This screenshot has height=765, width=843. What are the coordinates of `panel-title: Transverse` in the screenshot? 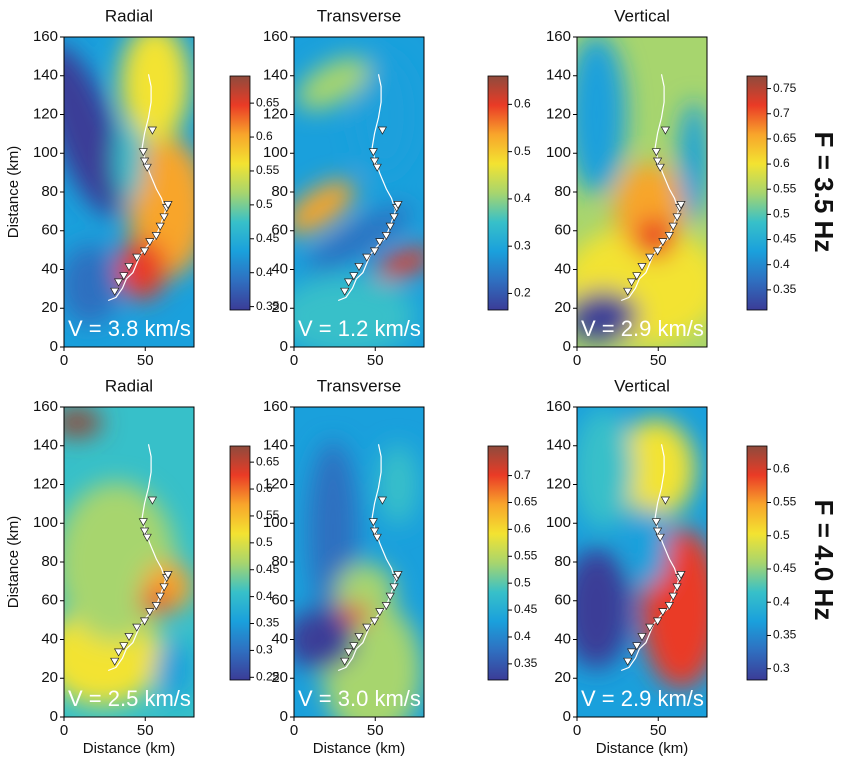 It's located at (359, 15).